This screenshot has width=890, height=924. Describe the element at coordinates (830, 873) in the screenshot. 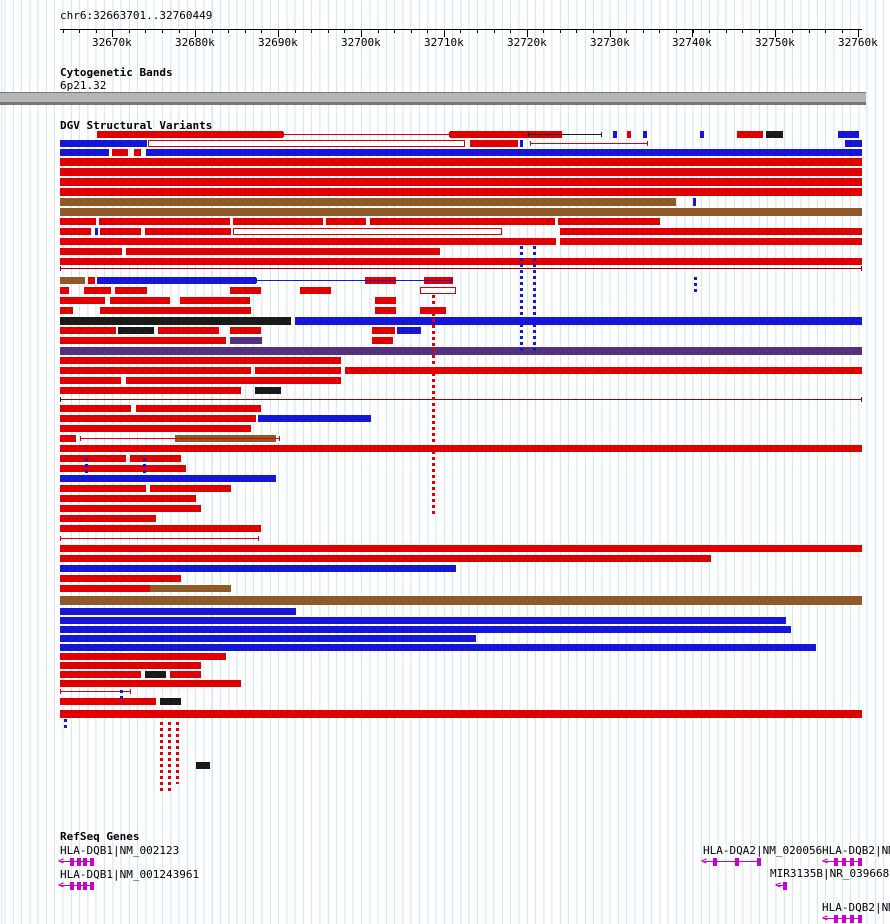

I see `gene-label: MIR3135B|NR_039668` at that location.